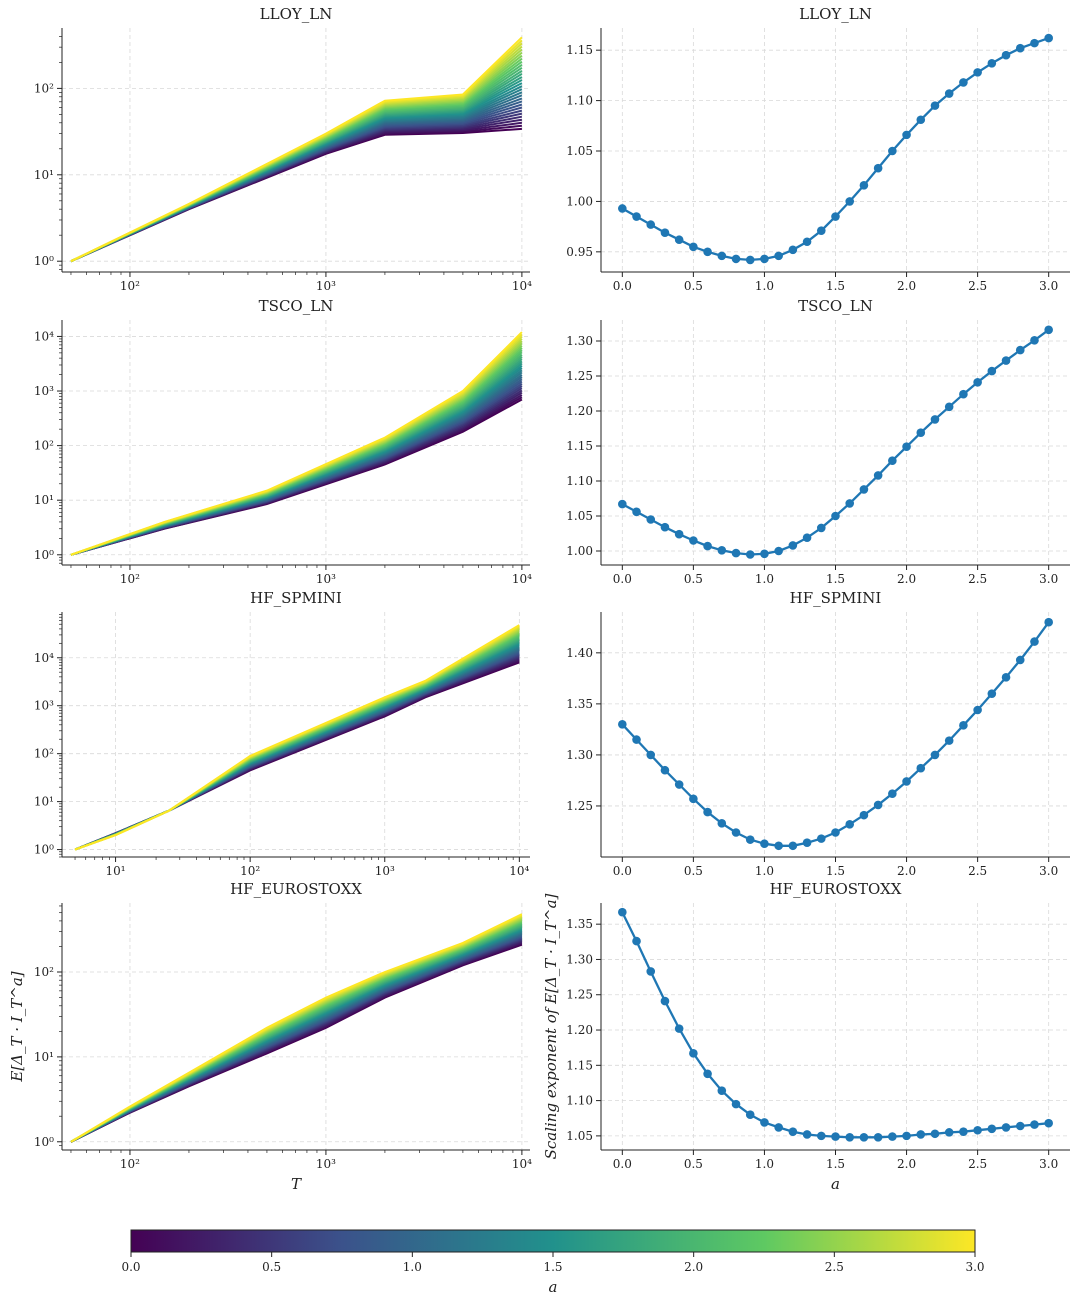 The height and width of the screenshot is (1304, 1079). Describe the element at coordinates (579, 481) in the screenshot. I see `y-tick-label: 1.10` at that location.